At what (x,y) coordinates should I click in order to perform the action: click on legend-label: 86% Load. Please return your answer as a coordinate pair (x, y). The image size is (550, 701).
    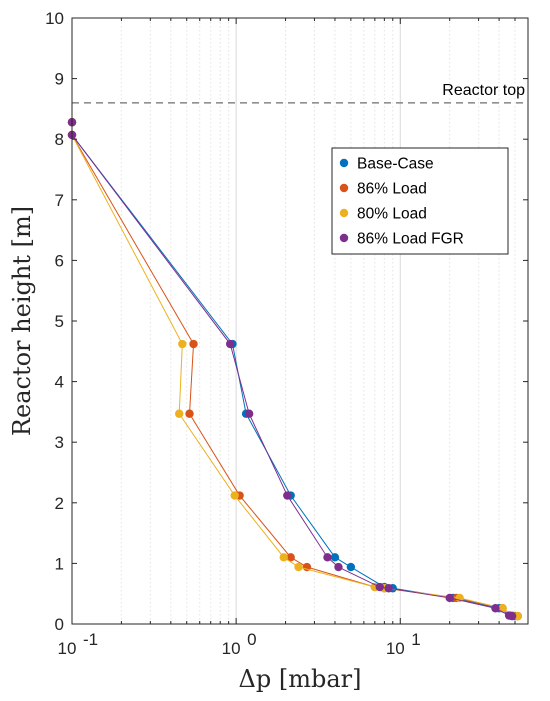
    Looking at the image, I should click on (392, 189).